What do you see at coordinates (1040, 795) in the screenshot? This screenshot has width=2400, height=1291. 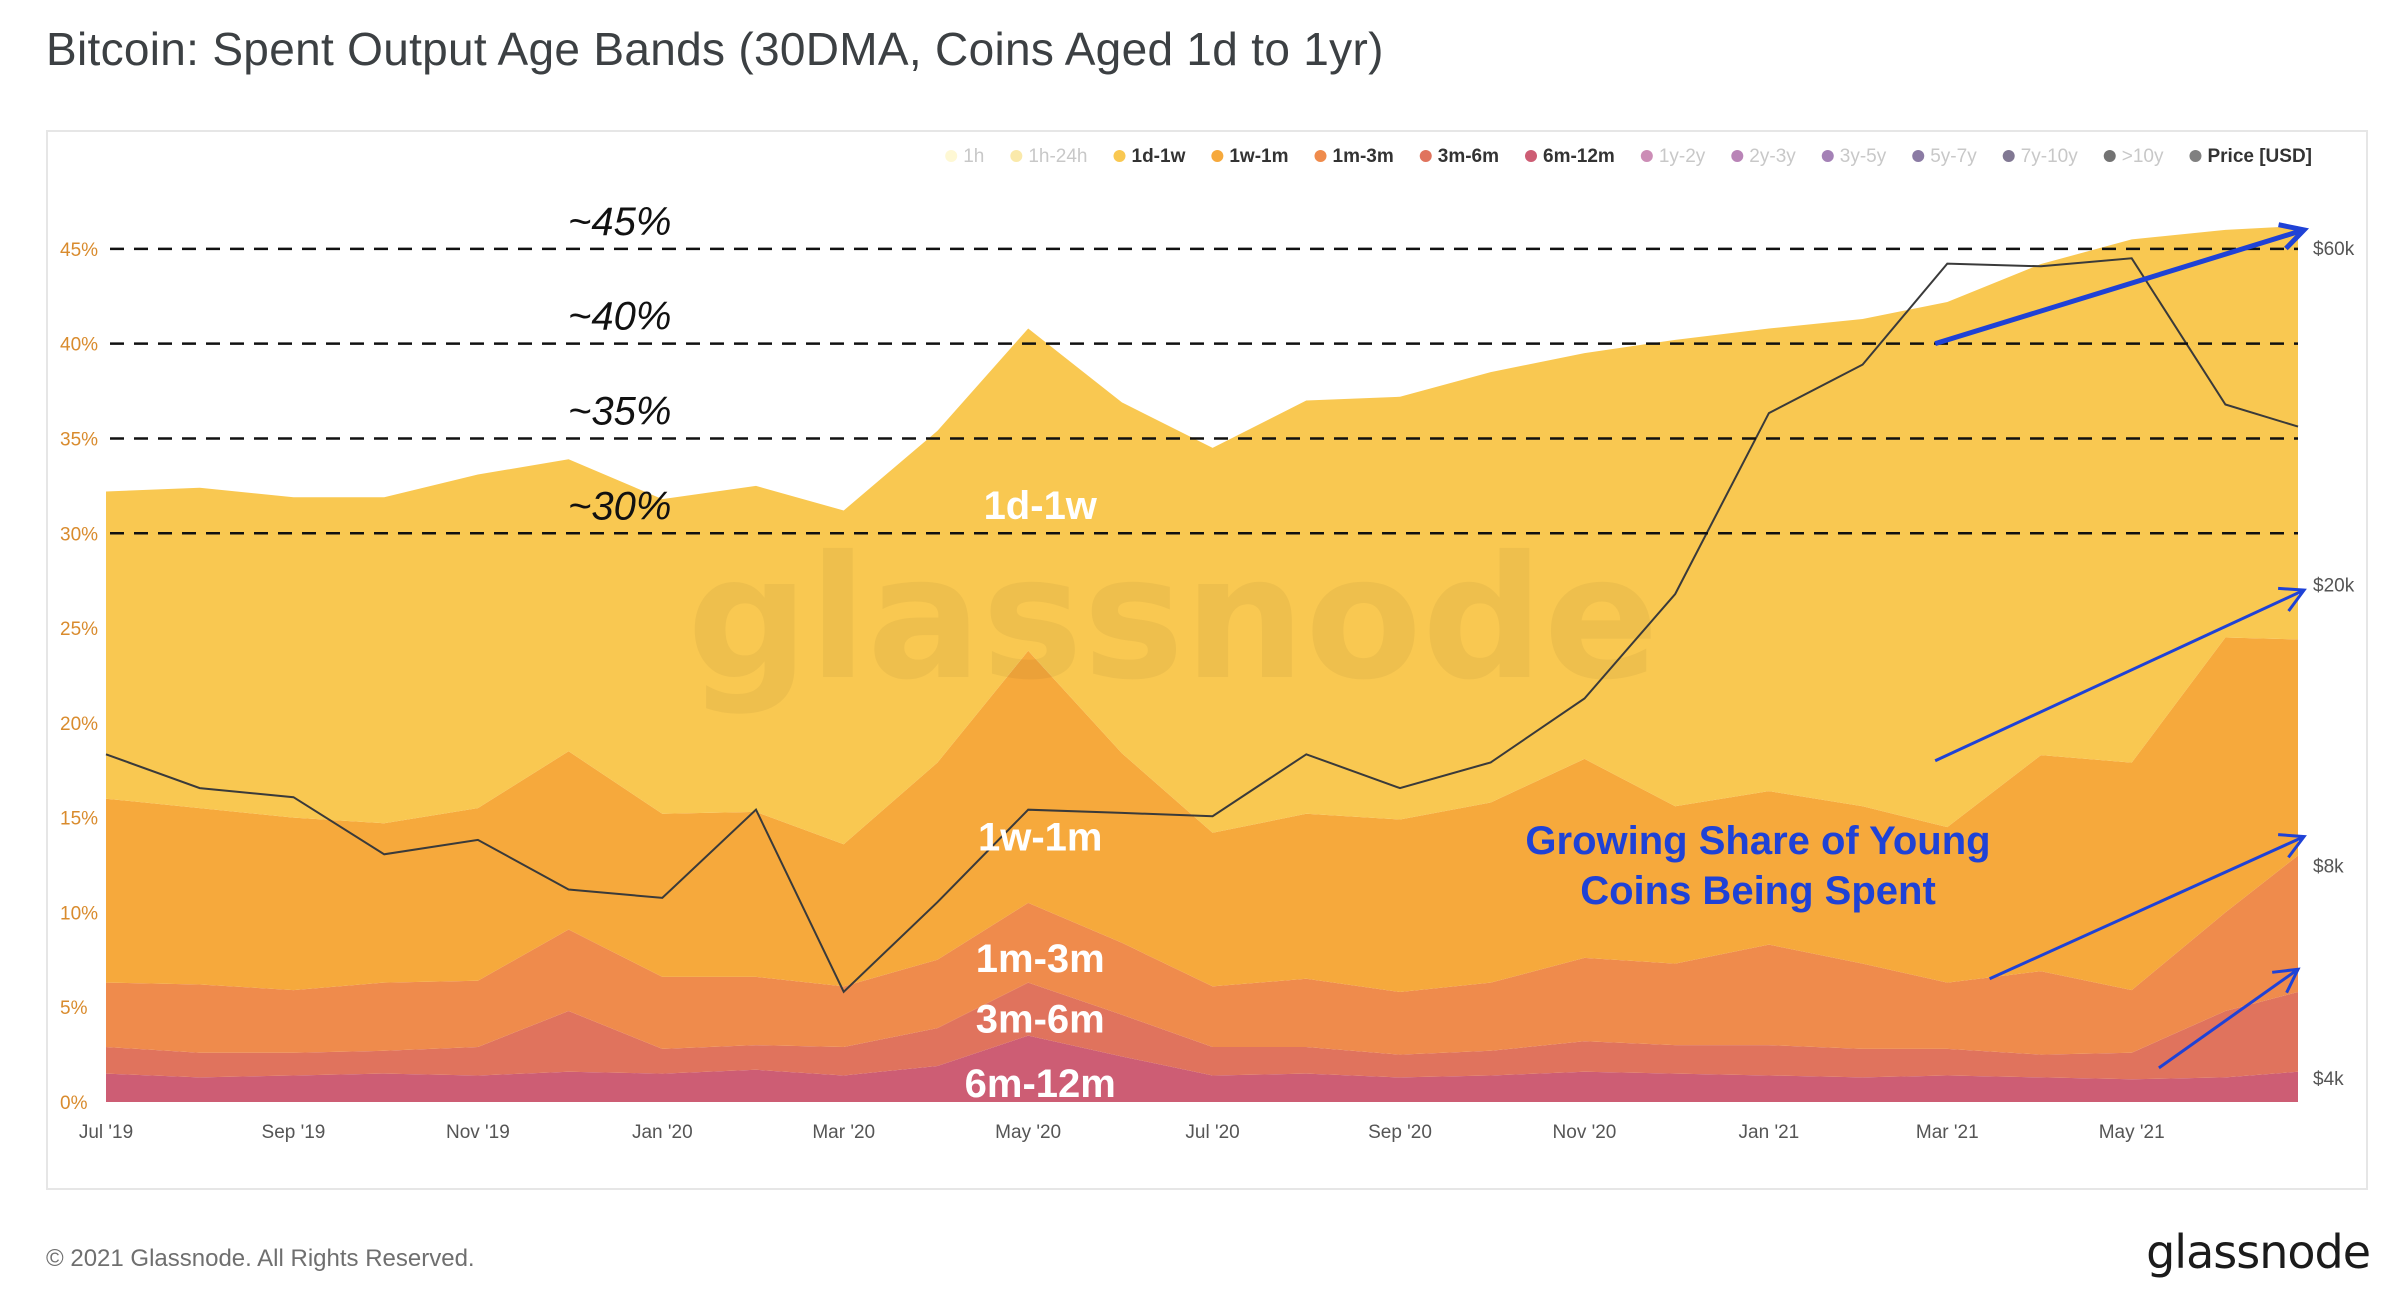 I see `band-labels: 1d-1w 1w-1m 1m-3m 3m-6m 6m-12m` at bounding box center [1040, 795].